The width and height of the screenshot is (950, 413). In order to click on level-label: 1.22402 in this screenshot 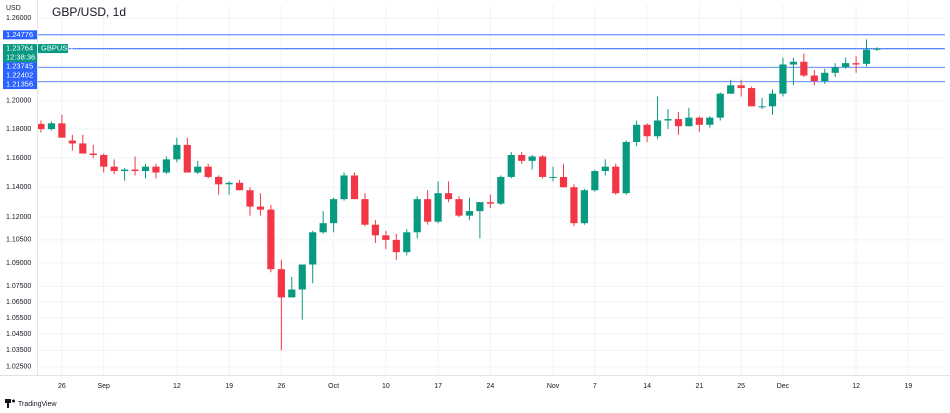, I will do `click(19, 75)`.